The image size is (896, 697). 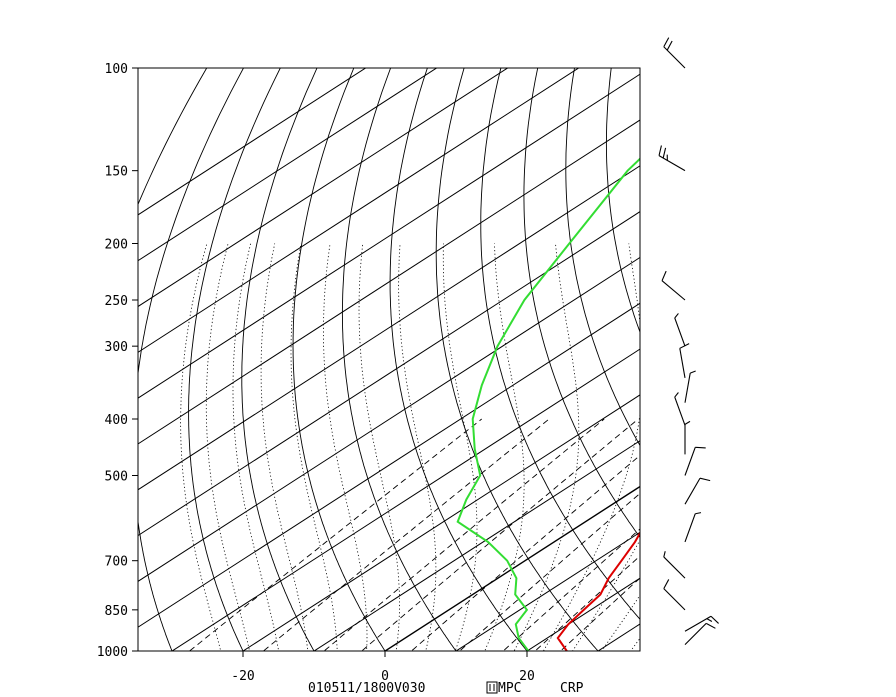 I want to click on pressure-tick-label: 200, so click(x=116, y=245).